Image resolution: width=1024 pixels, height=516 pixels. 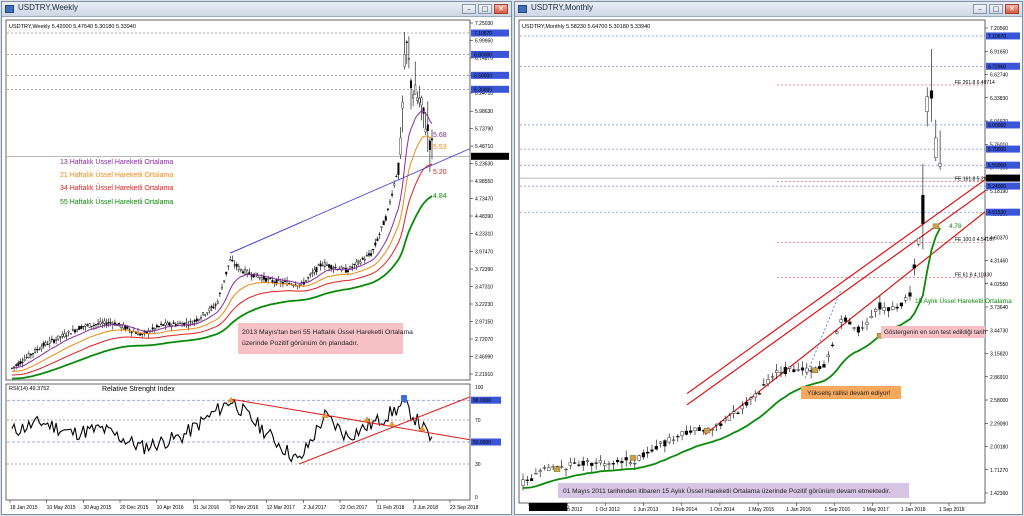 What do you see at coordinates (478, 465) in the screenshot?
I see `rsi-scale-label: 30` at bounding box center [478, 465].